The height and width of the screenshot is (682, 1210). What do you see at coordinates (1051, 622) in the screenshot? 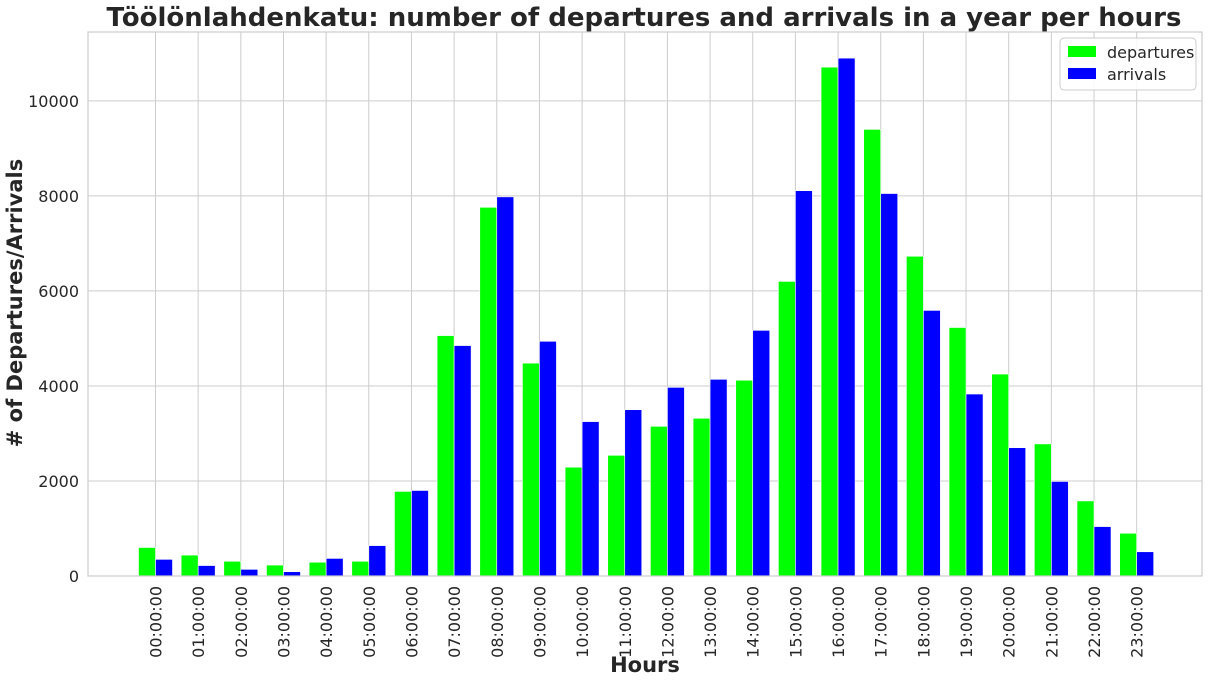
I see `x-tick-label: 21:00:00` at bounding box center [1051, 622].